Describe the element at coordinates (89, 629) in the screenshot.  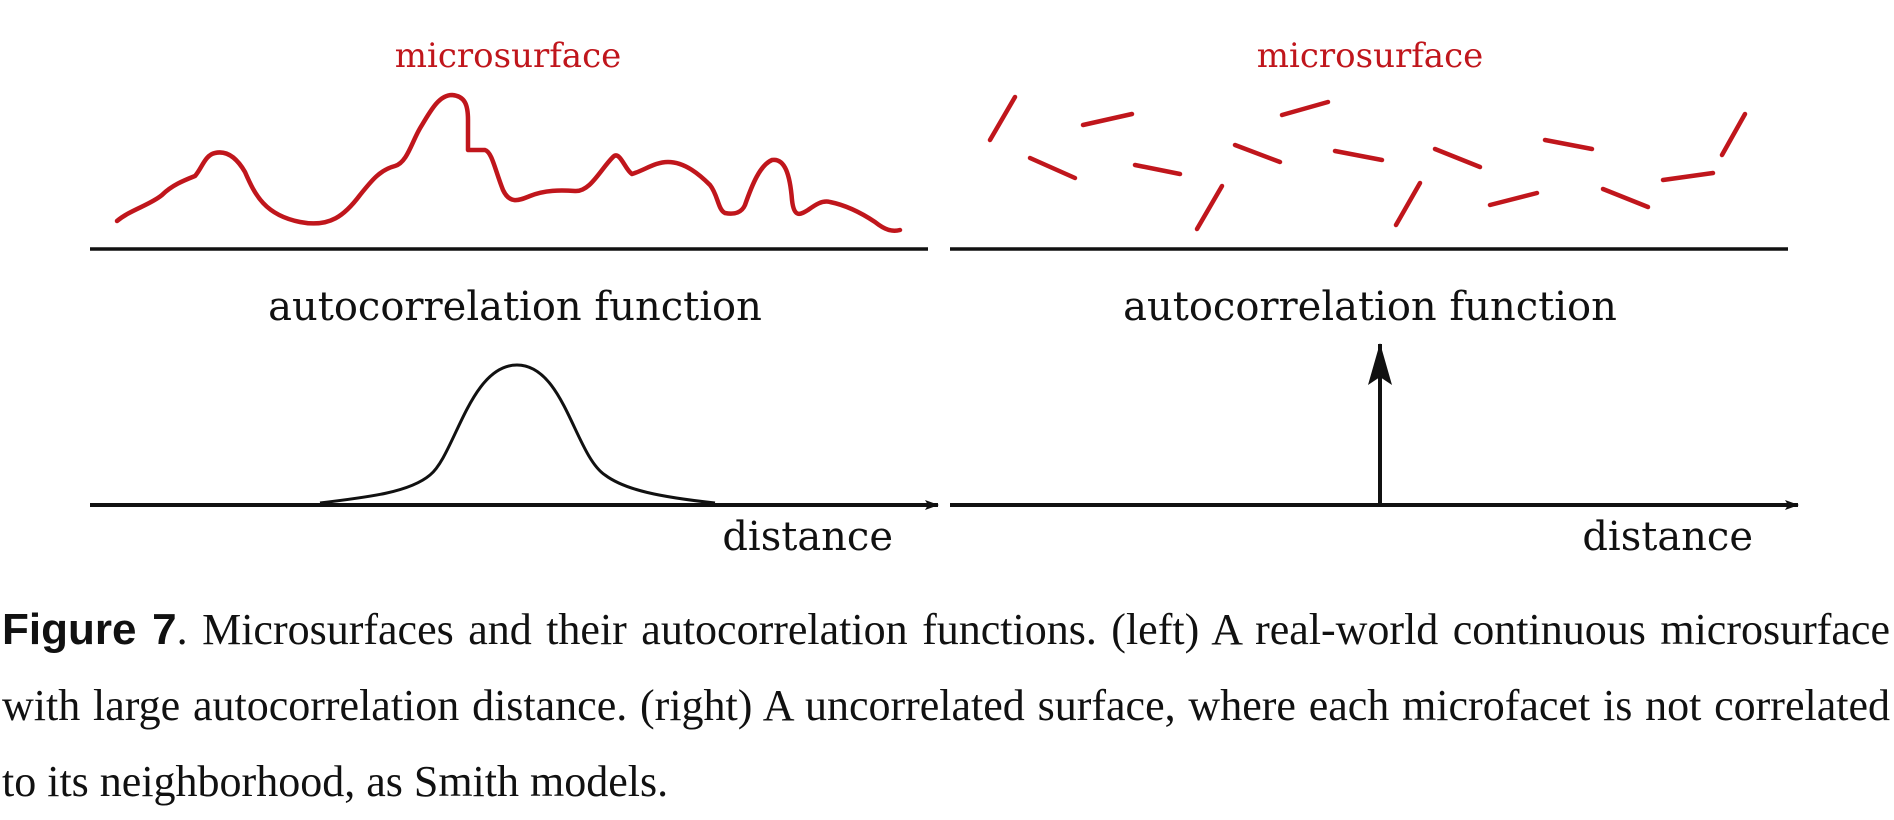
I see `figure-number-label: Figure 7` at that location.